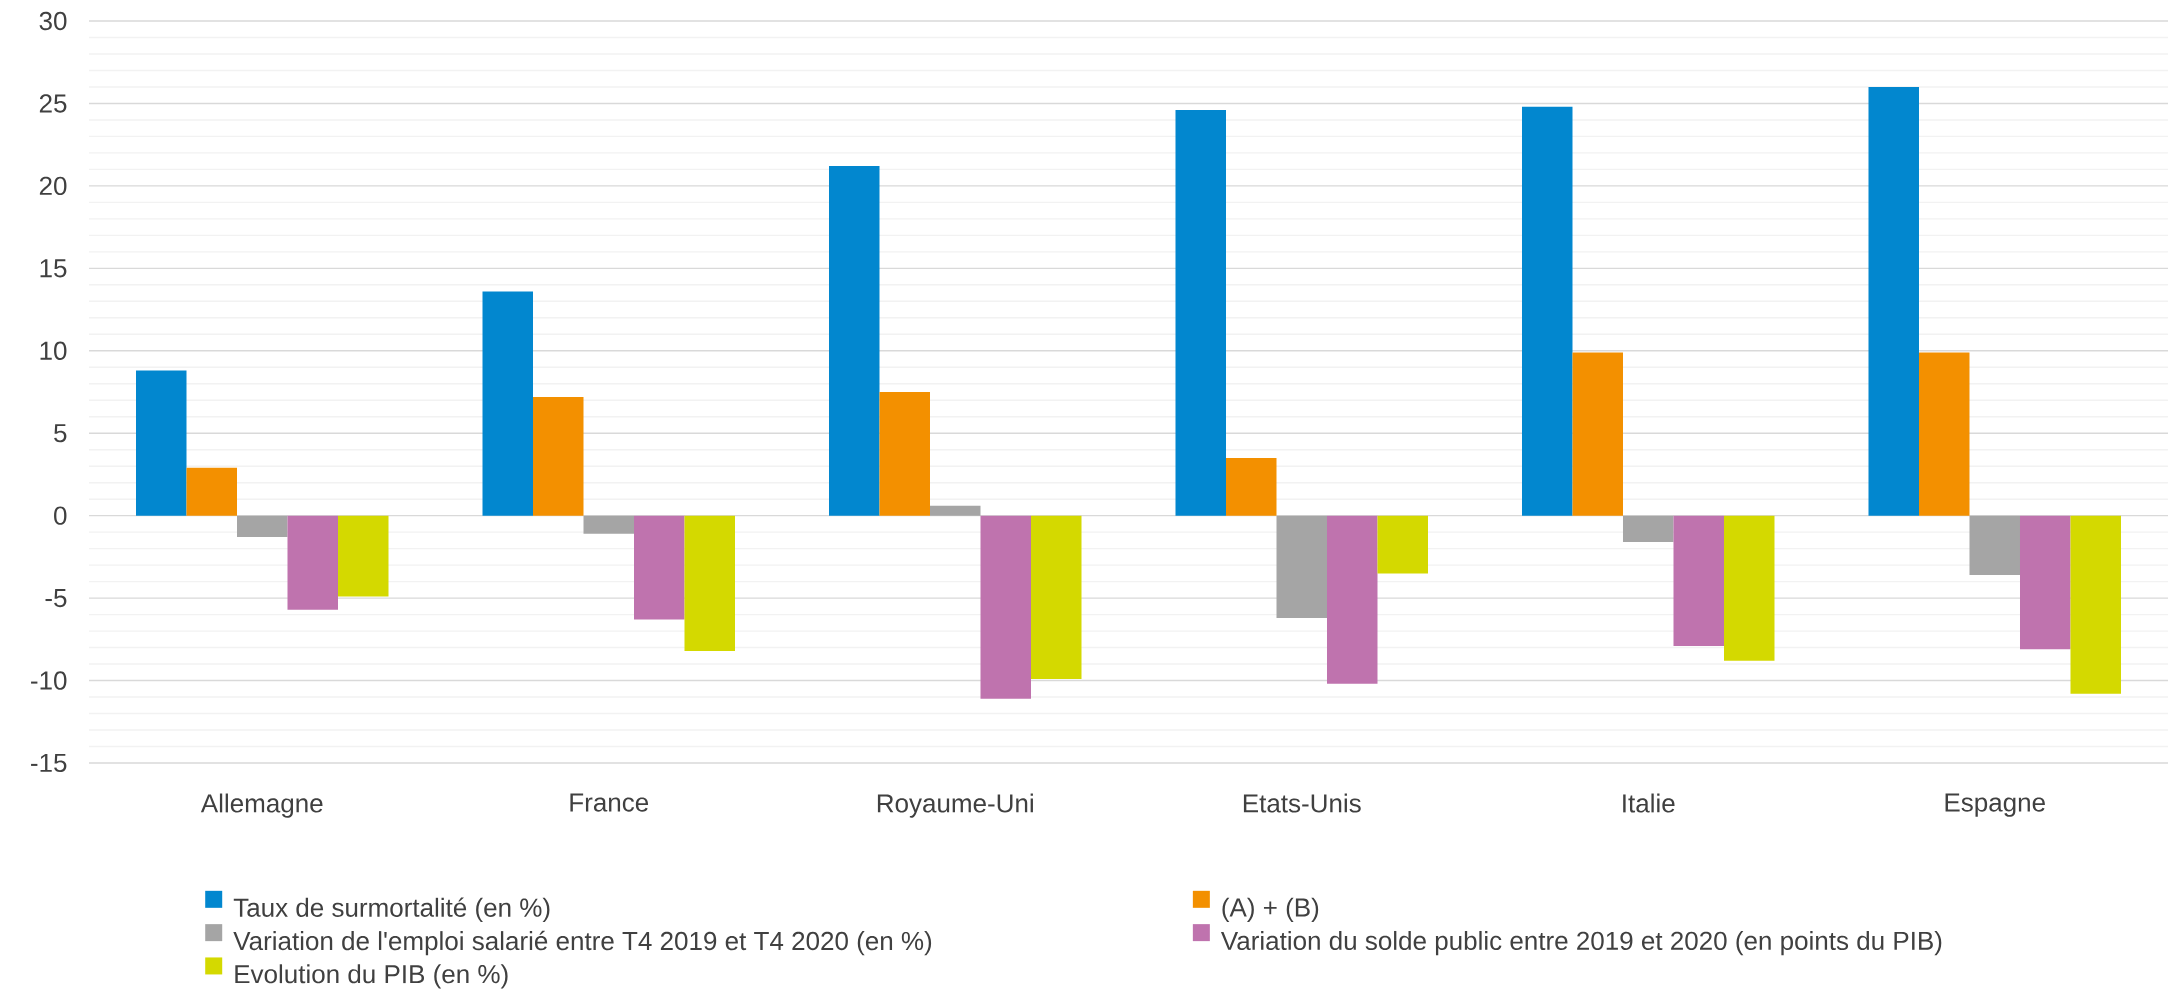  Describe the element at coordinates (582, 943) in the screenshot. I see `legend-label: Variation de l'emploi salarié entre T4 2019 et T4 2020 (en %)` at that location.